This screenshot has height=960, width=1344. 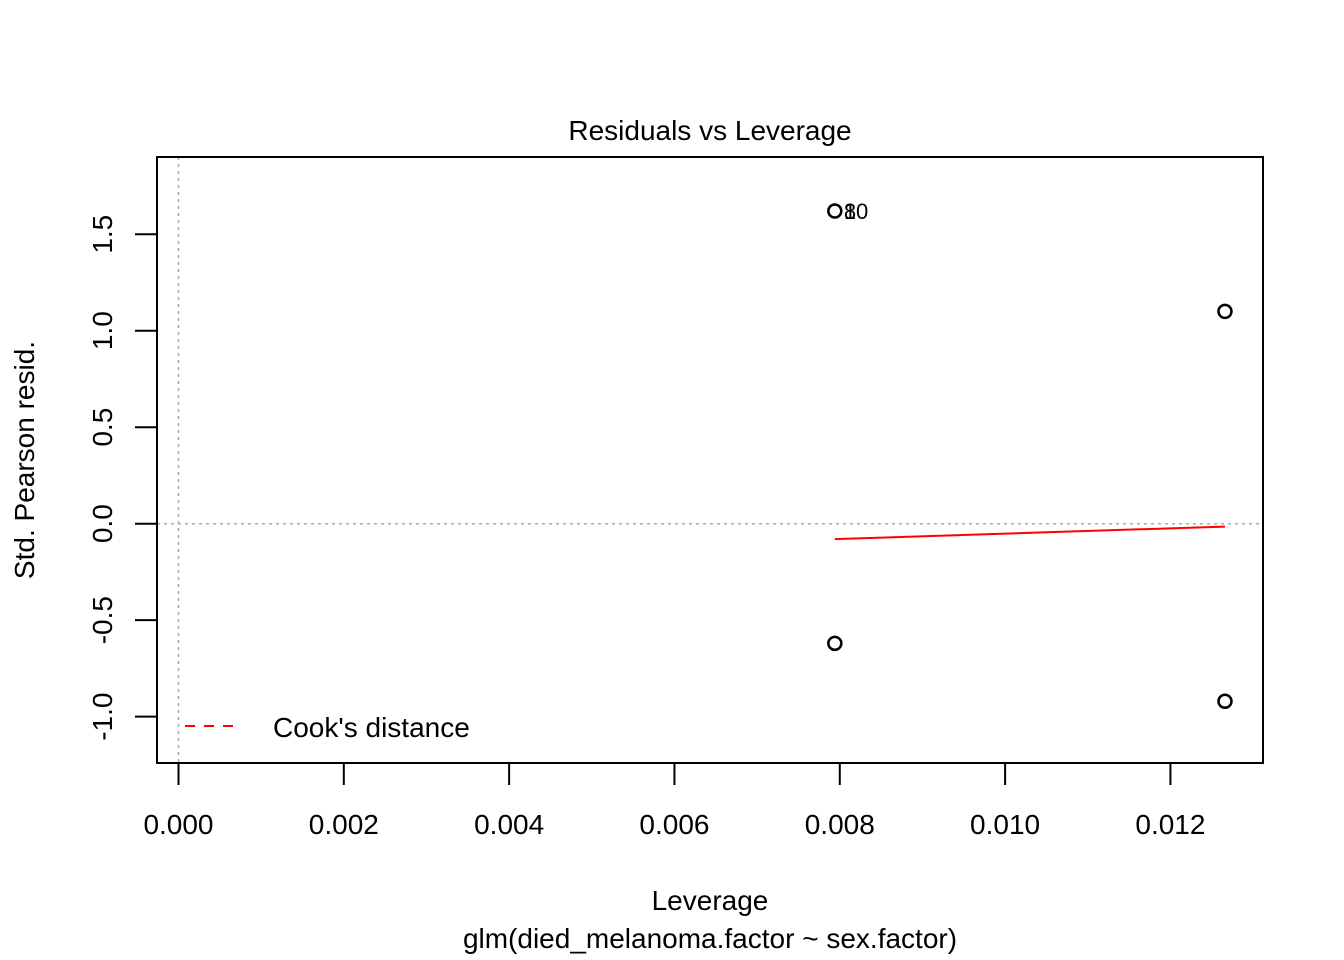 I want to click on point-label: 10, so click(x=856, y=211).